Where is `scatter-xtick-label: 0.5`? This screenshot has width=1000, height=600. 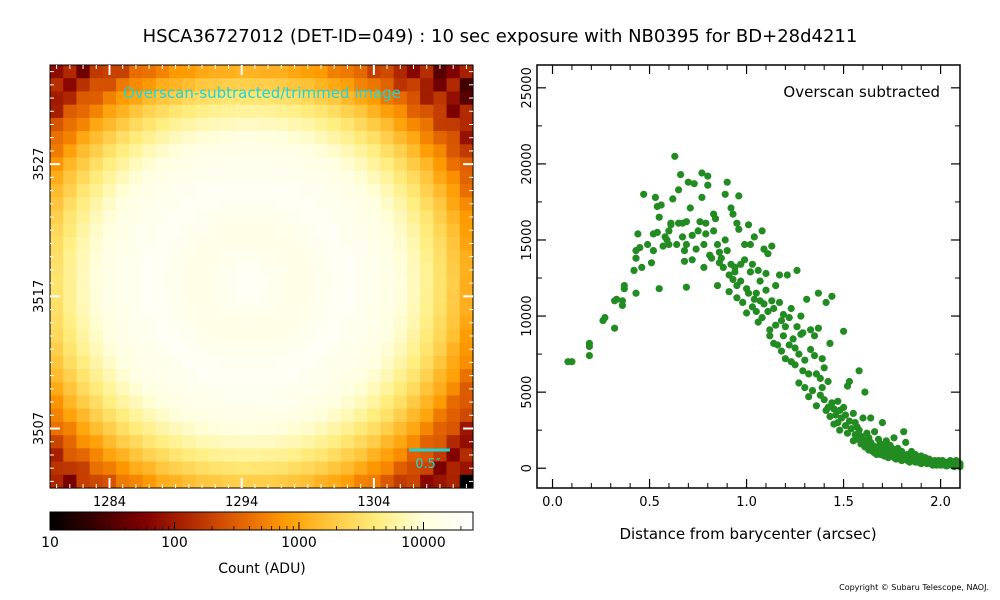
scatter-xtick-label: 0.5 is located at coordinates (649, 502).